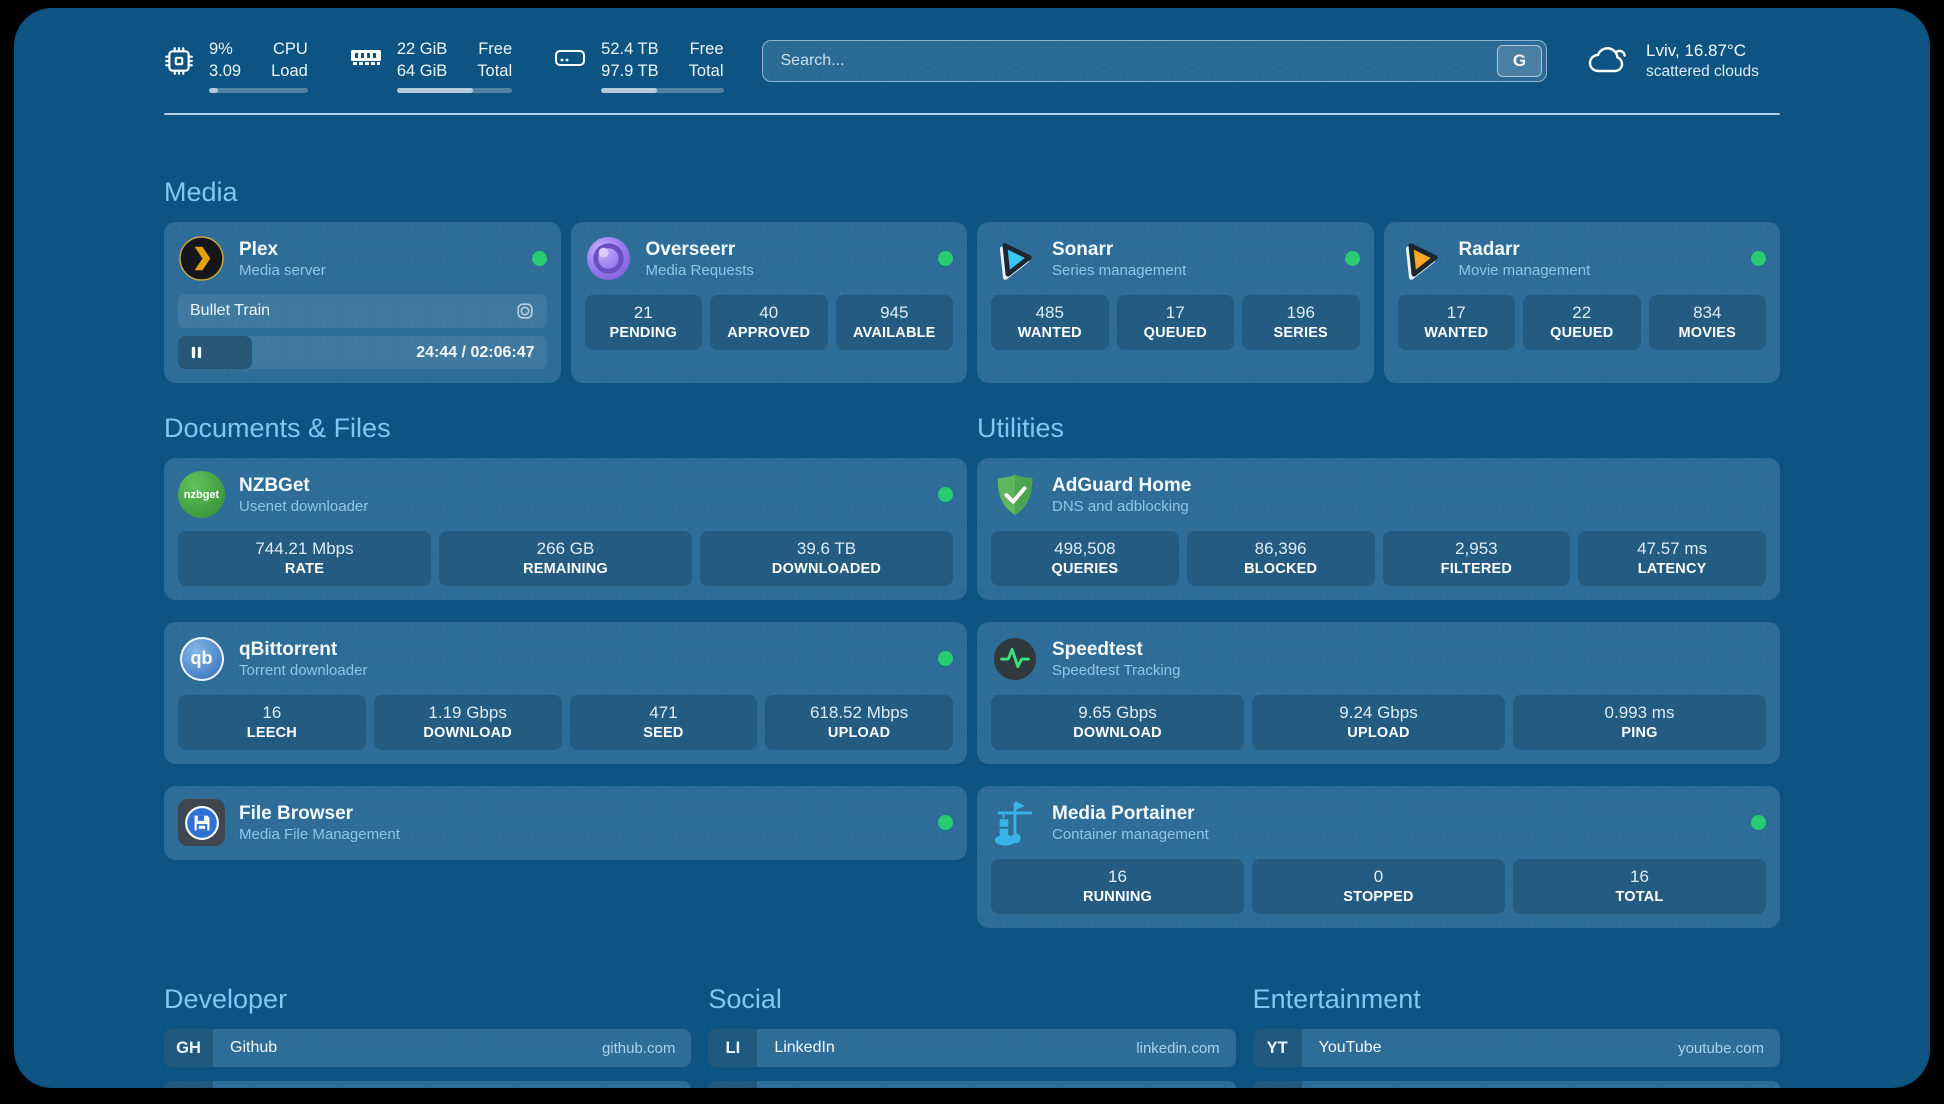 The width and height of the screenshot is (1944, 1104). What do you see at coordinates (201, 495) in the screenshot?
I see `nzbget-icon: nzbget` at bounding box center [201, 495].